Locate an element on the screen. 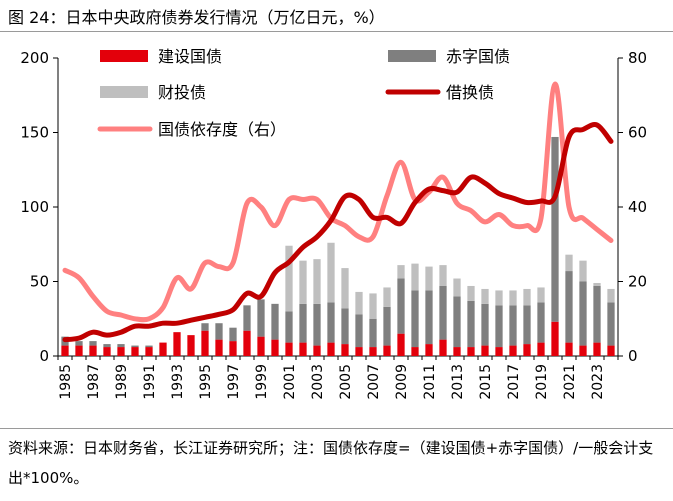  bar-construction-2020 is located at coordinates (555, 338).